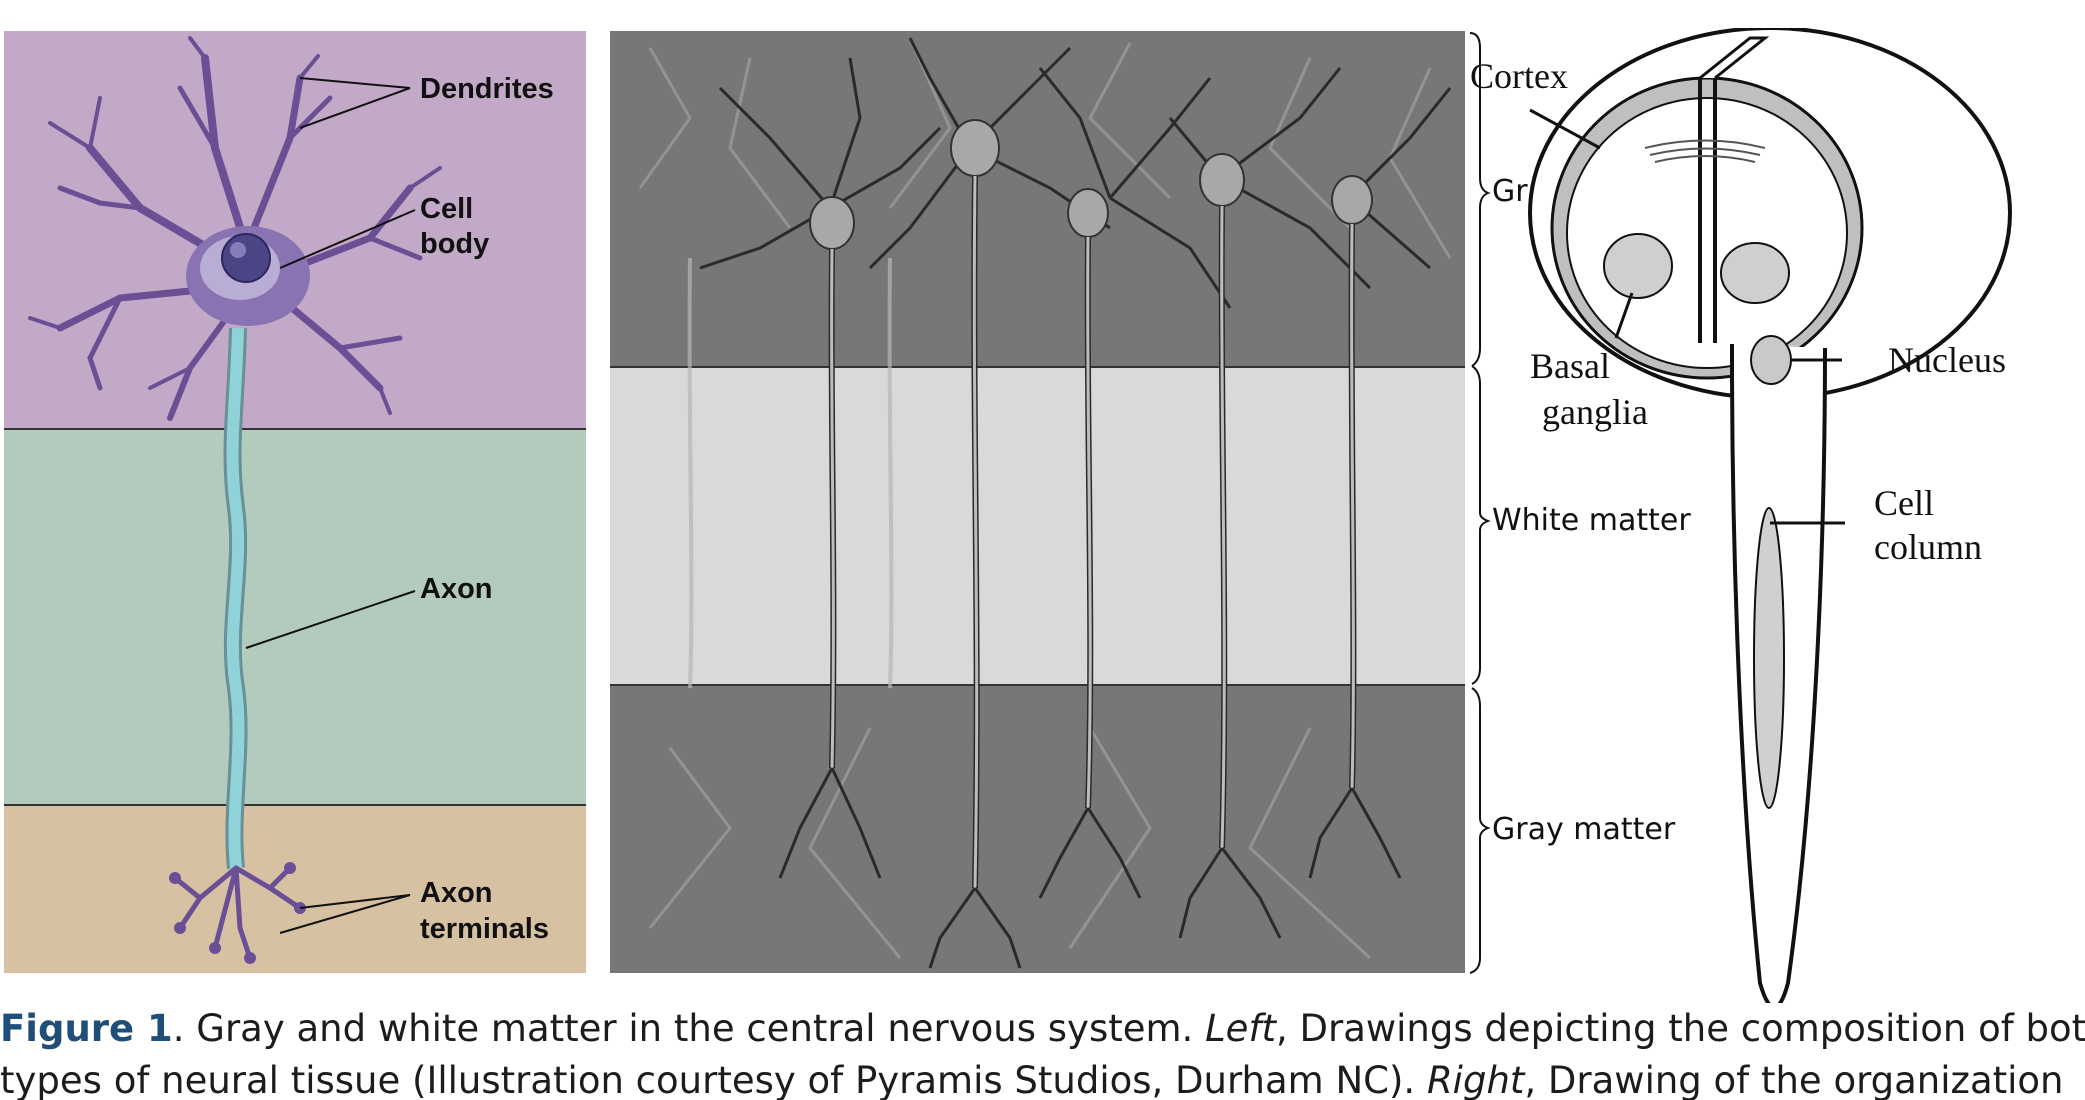  I want to click on axon-terminals-label-line2: terminals, so click(484, 929).